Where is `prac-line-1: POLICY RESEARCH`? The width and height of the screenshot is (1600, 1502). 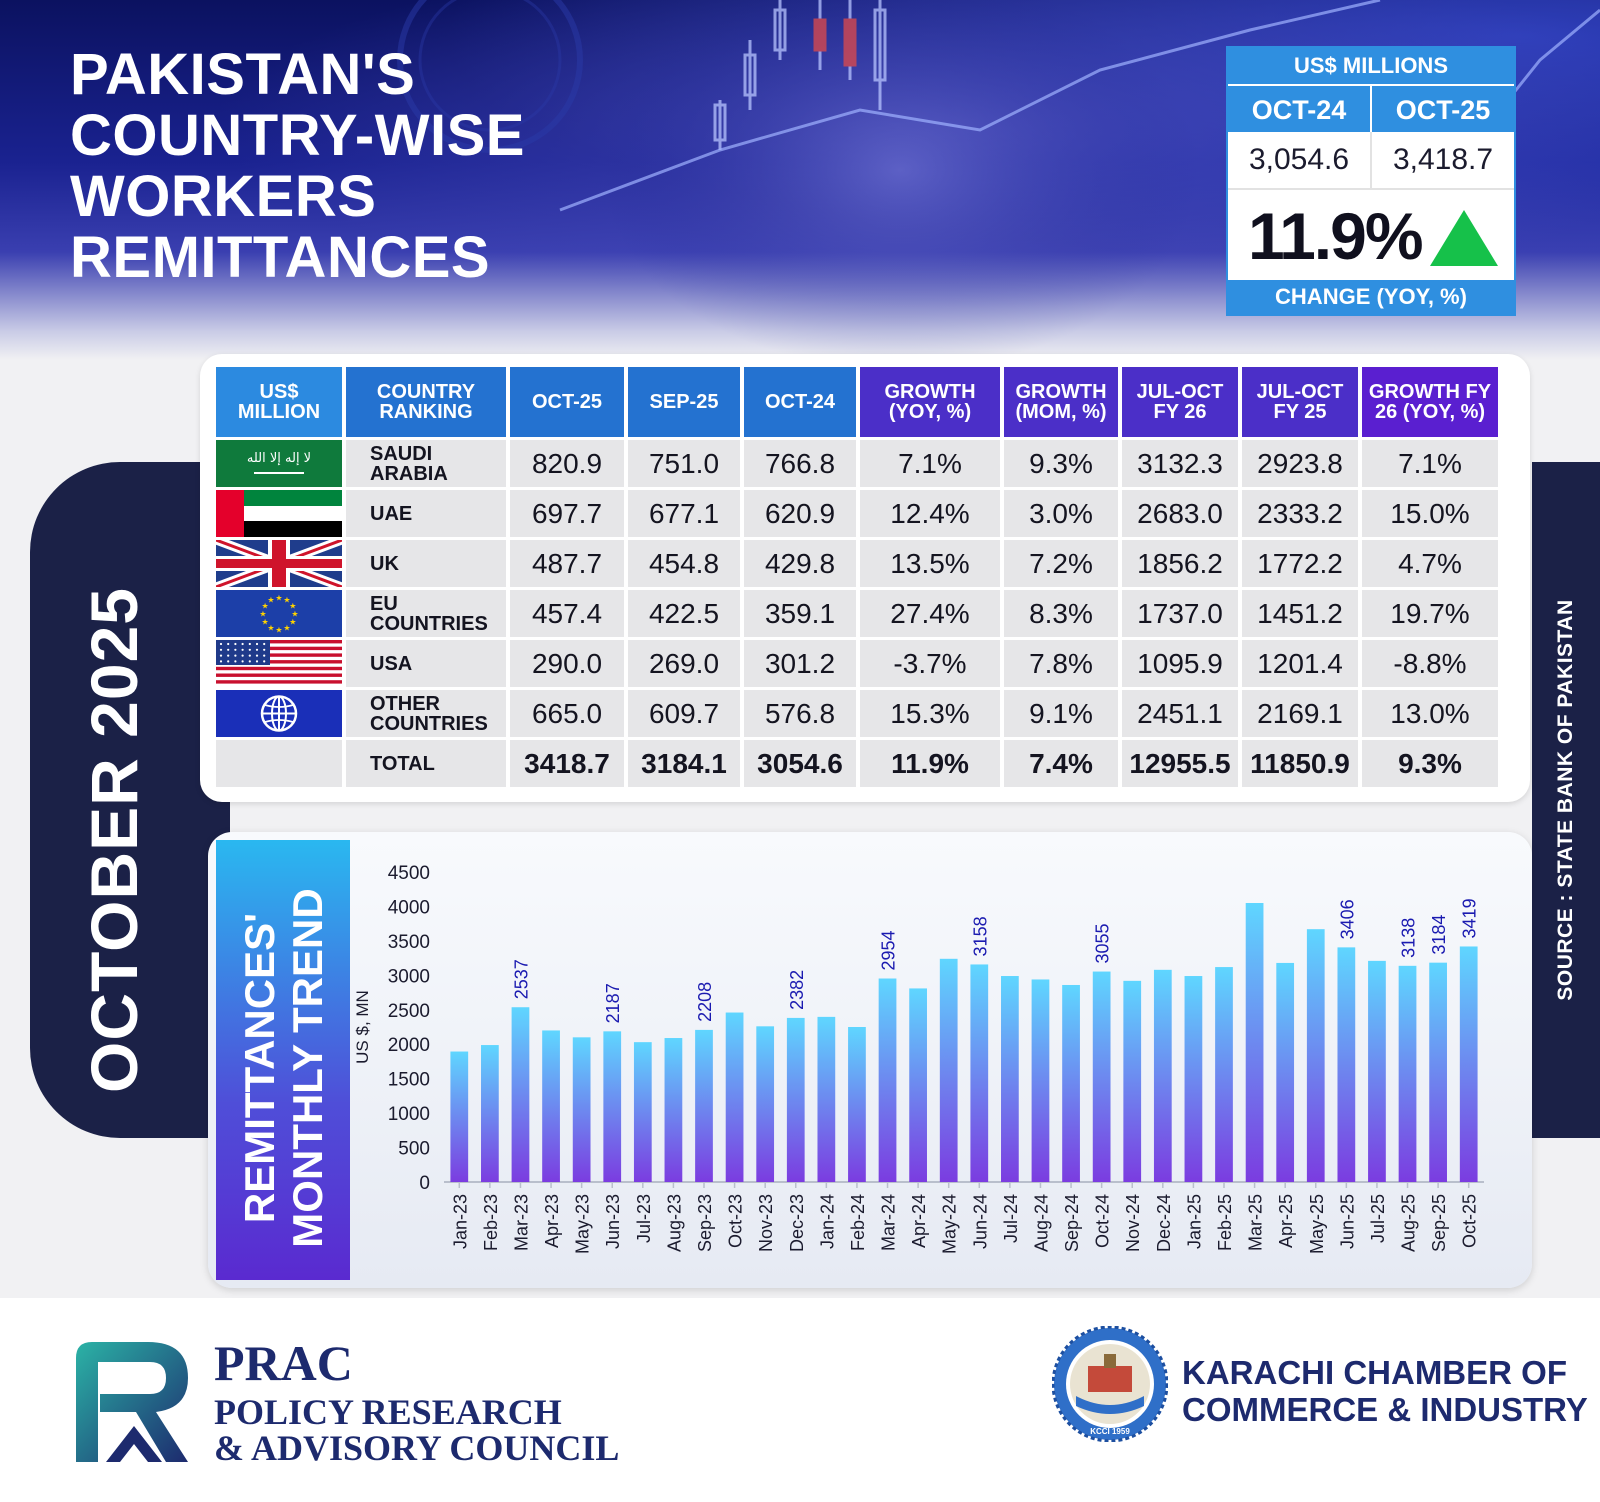 prac-line-1: POLICY RESEARCH is located at coordinates (388, 1412).